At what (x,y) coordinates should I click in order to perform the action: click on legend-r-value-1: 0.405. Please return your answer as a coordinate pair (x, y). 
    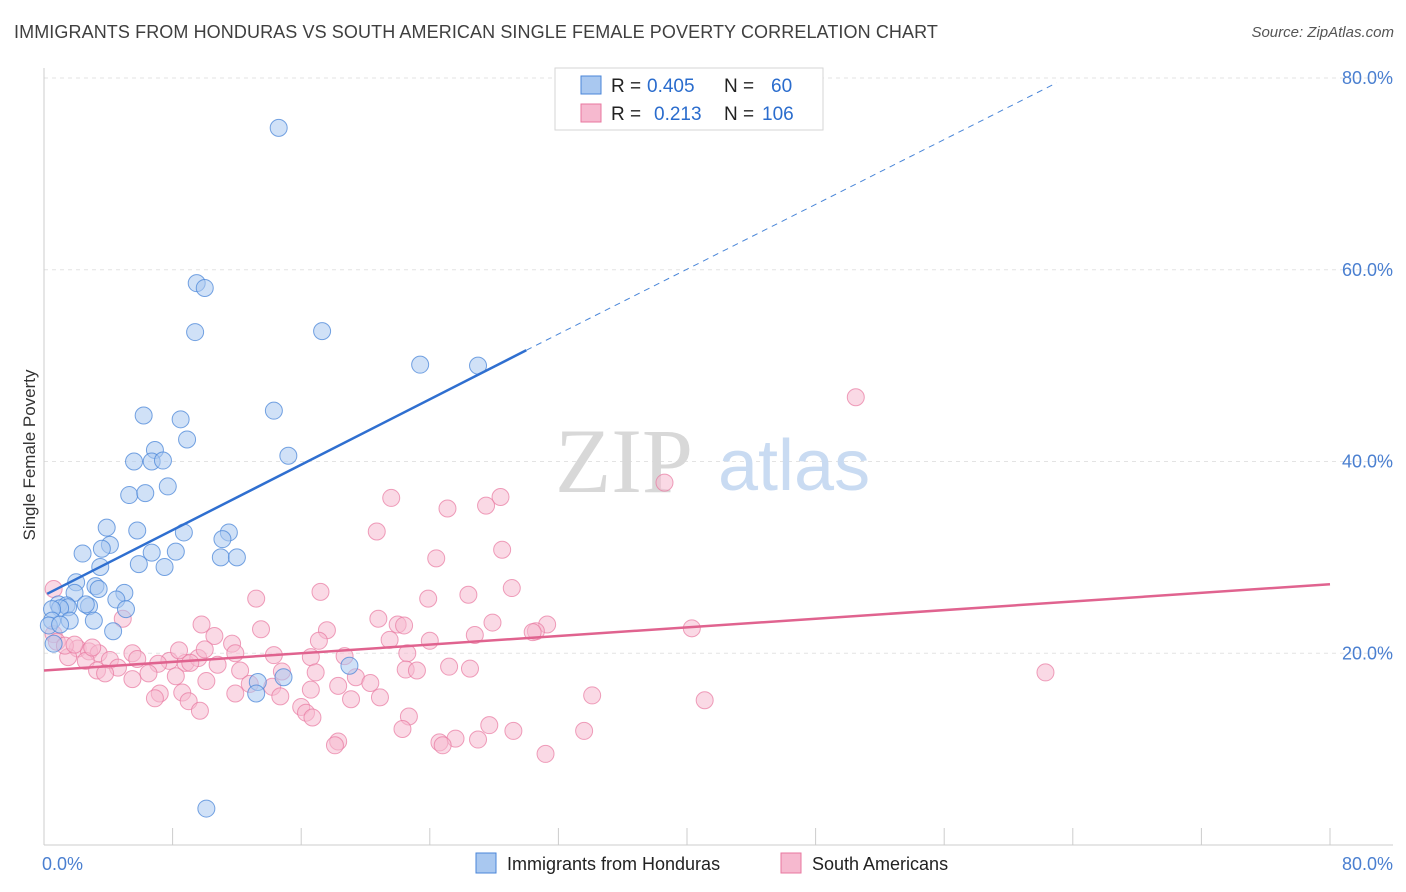
    Looking at the image, I should click on (671, 86).